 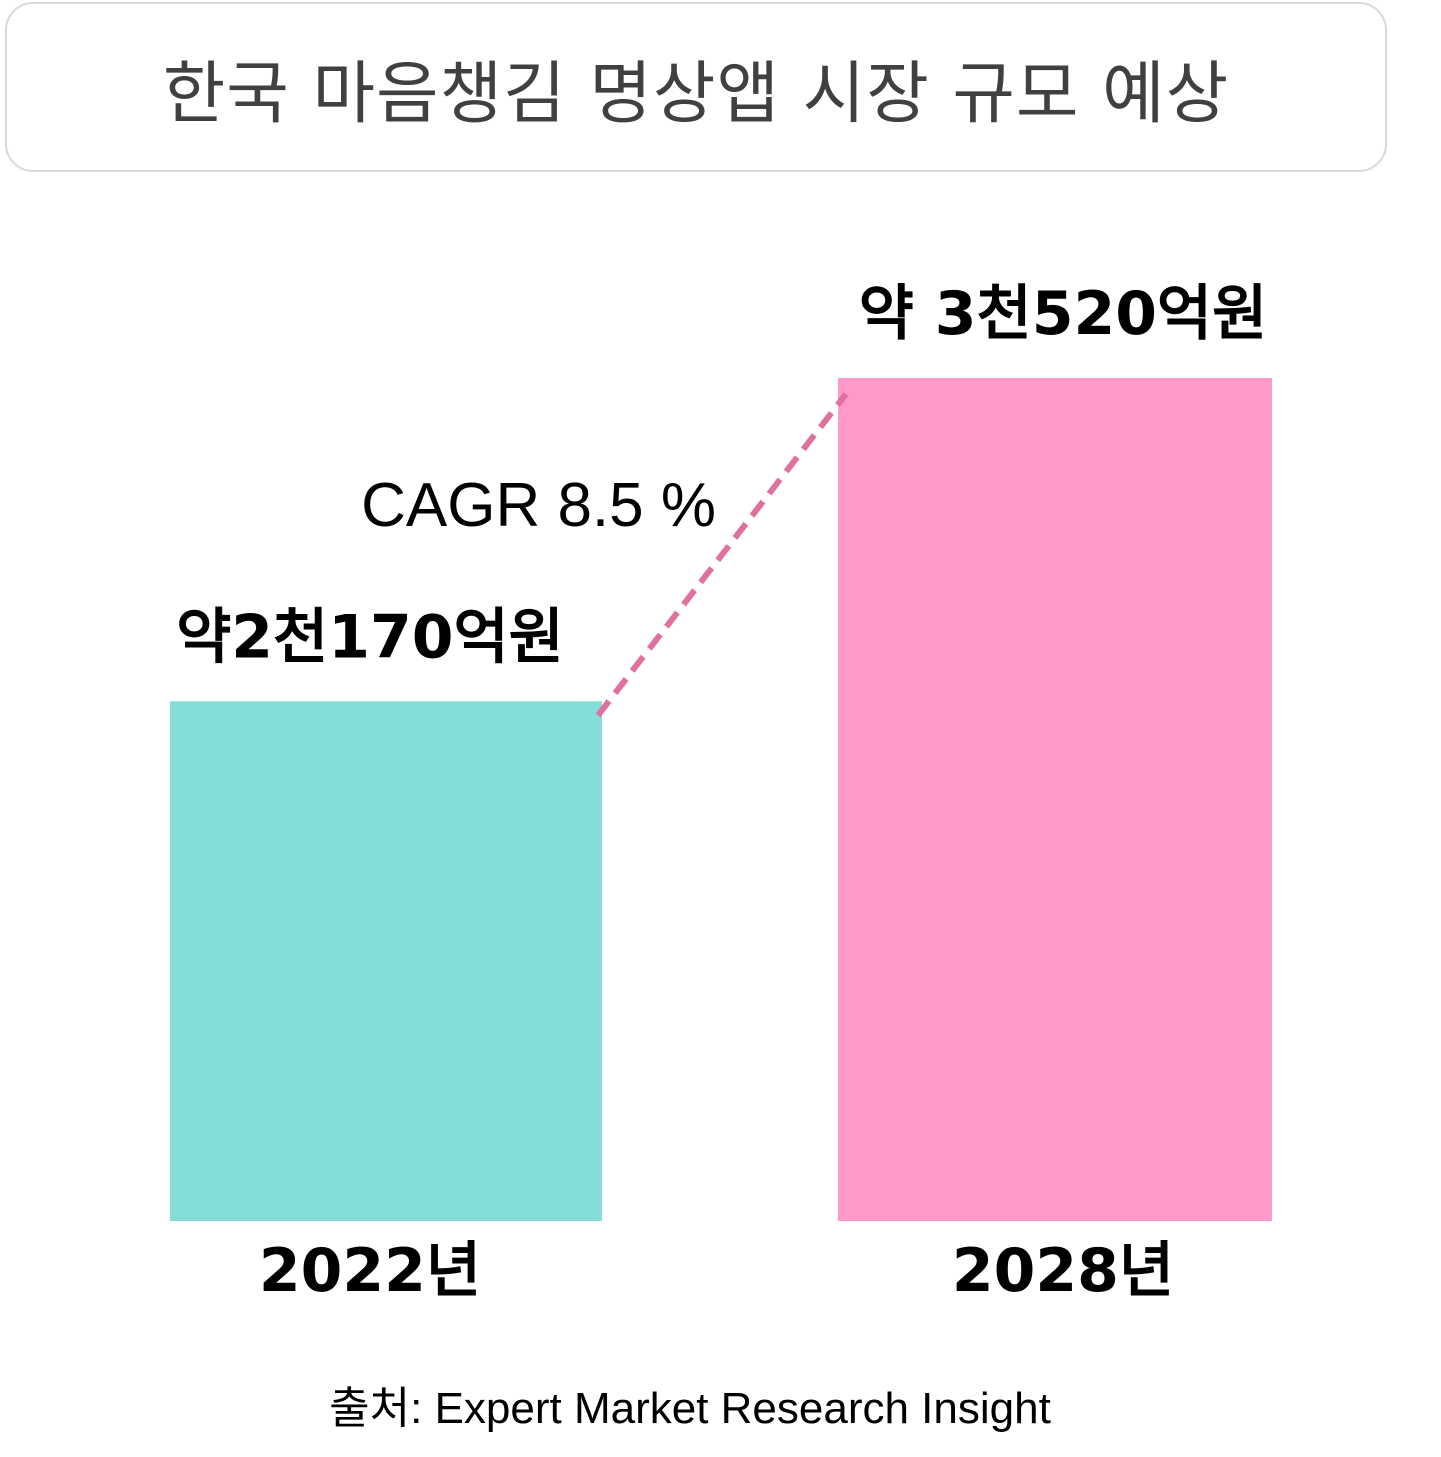 I want to click on bar-2022년, so click(x=386, y=961).